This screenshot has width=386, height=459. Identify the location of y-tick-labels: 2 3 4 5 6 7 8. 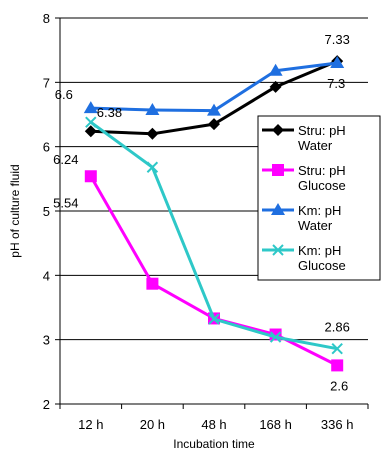
(51, 211).